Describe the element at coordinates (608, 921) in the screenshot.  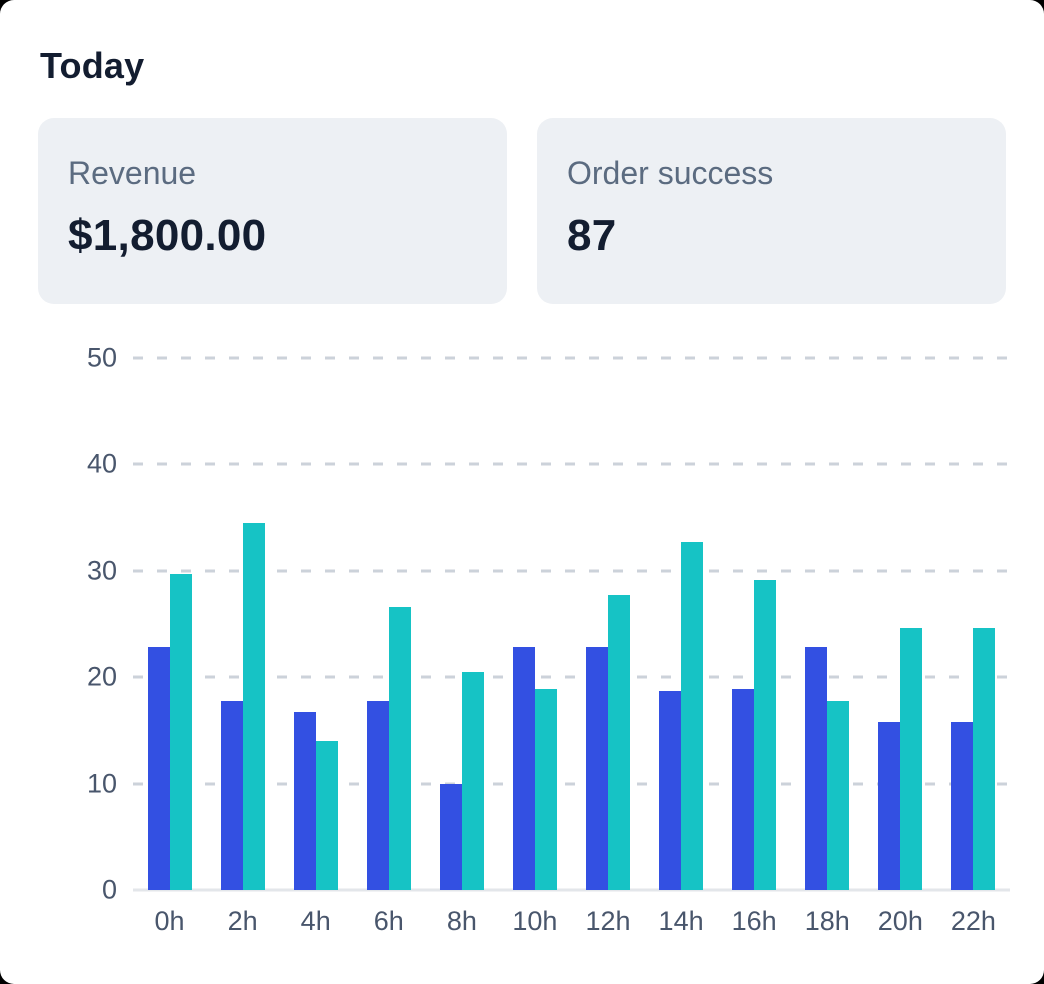
I see `x-axis-tick-label-12h: 12h` at that location.